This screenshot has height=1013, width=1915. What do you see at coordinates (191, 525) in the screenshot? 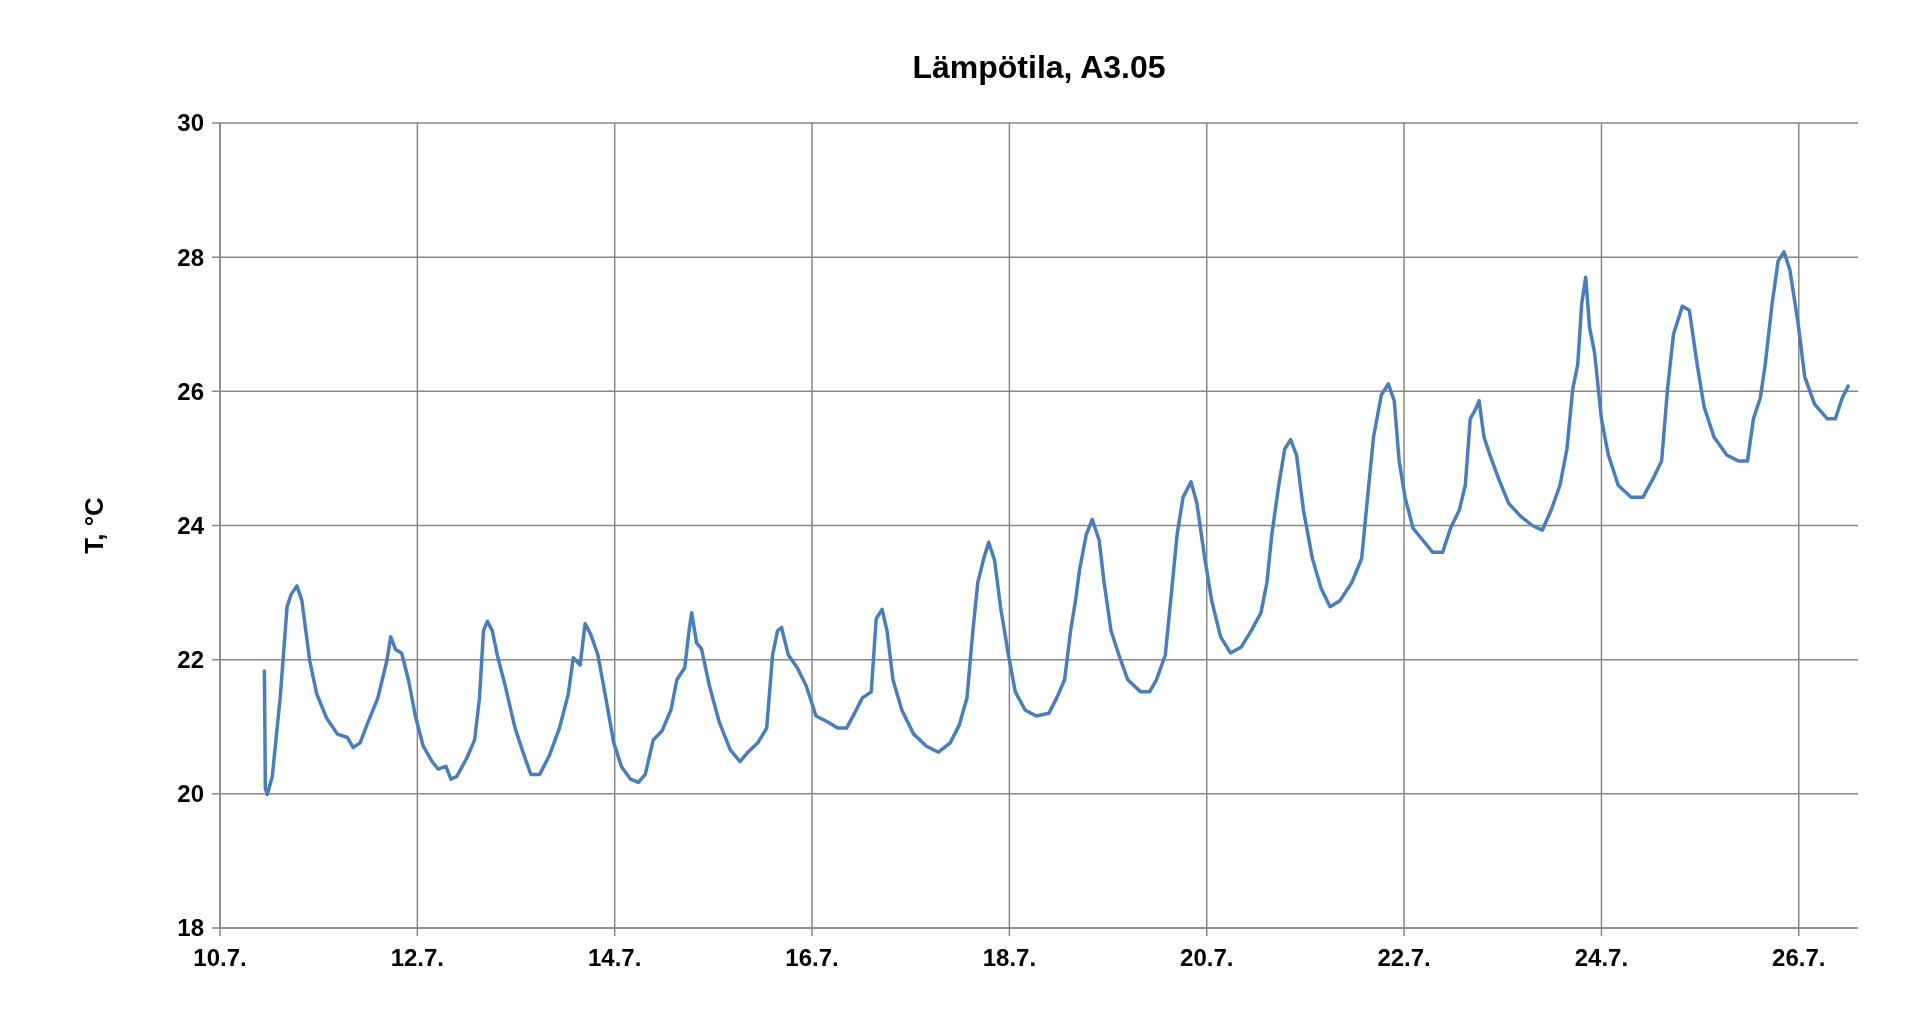
I see `y-tick-label: 24` at bounding box center [191, 525].